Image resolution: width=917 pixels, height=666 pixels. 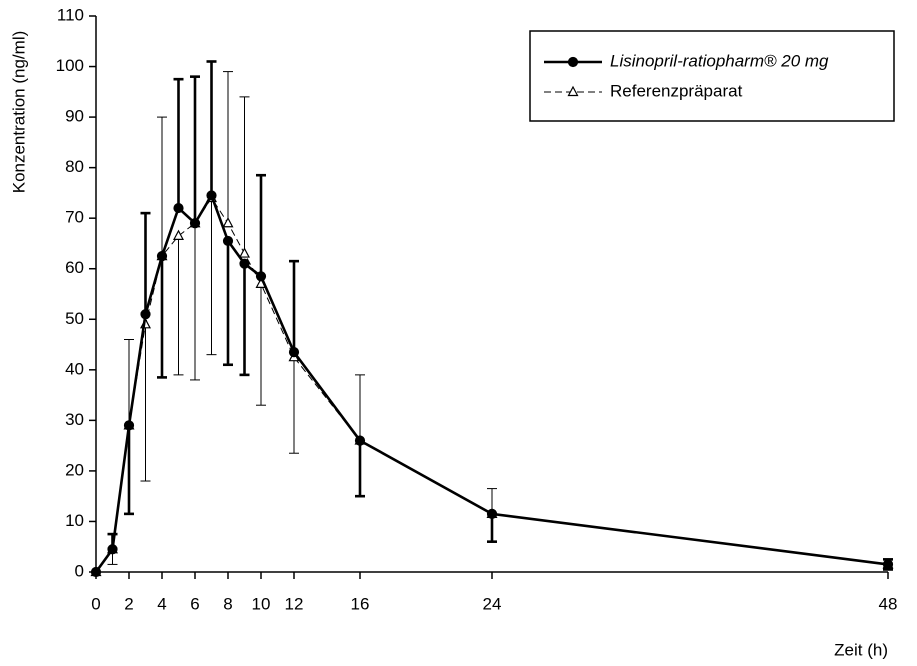 I want to click on x-tick-label: 48, so click(x=888, y=603).